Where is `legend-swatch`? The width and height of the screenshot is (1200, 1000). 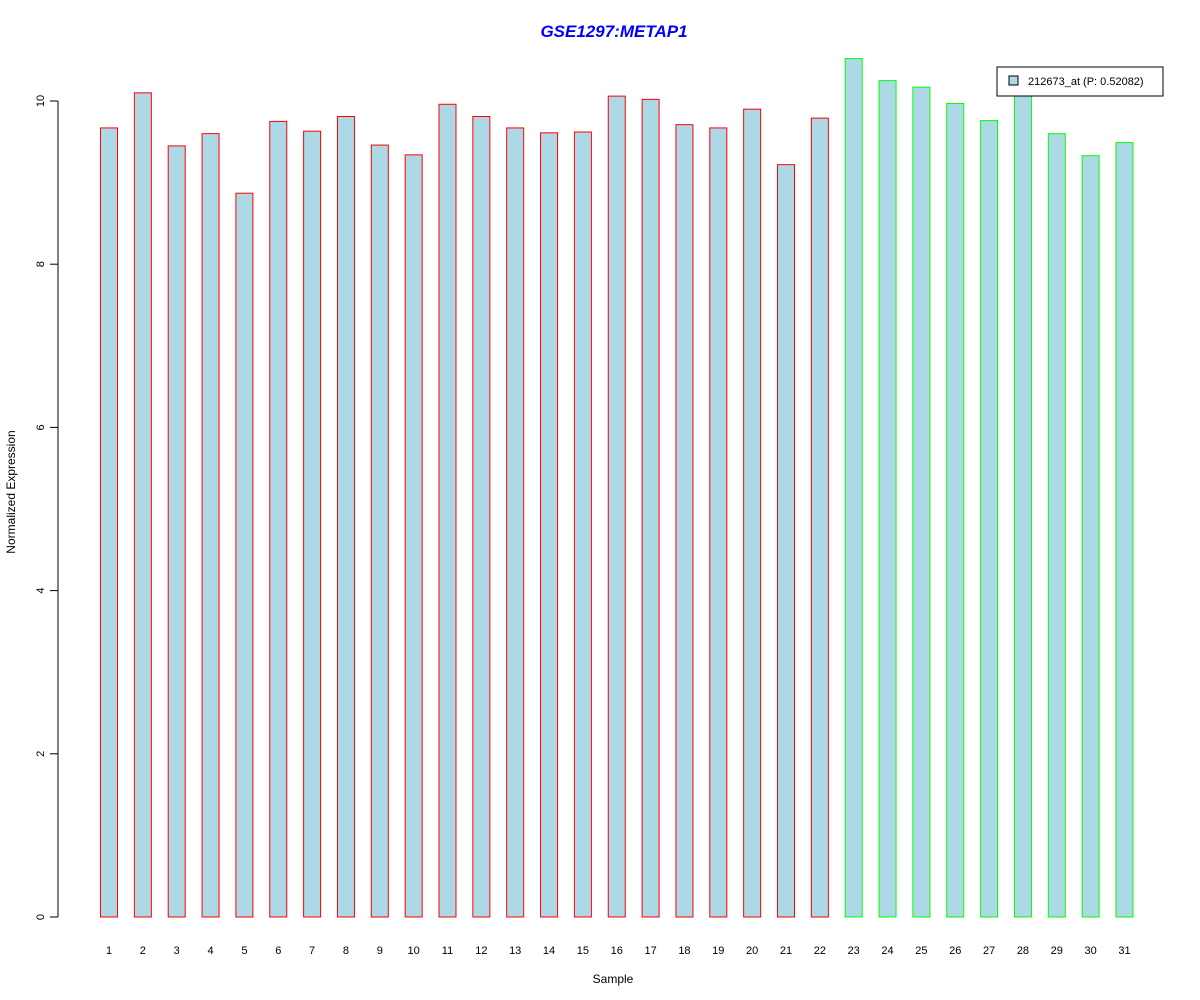 legend-swatch is located at coordinates (1013, 80).